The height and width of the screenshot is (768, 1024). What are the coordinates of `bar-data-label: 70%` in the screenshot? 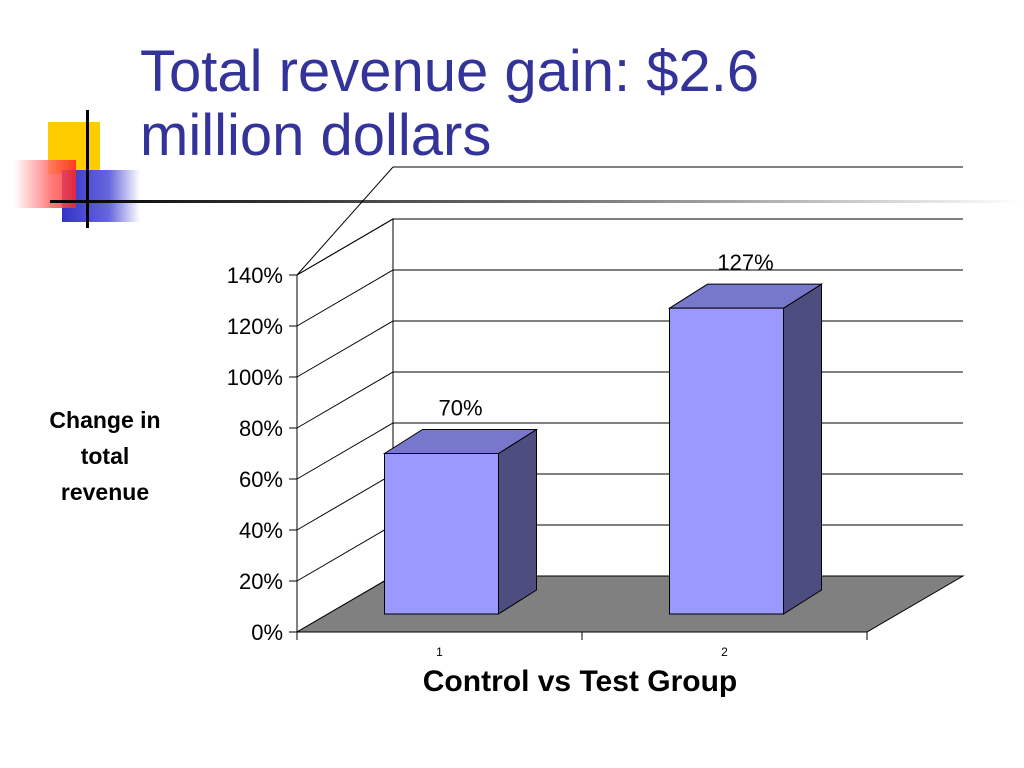 It's located at (460, 408).